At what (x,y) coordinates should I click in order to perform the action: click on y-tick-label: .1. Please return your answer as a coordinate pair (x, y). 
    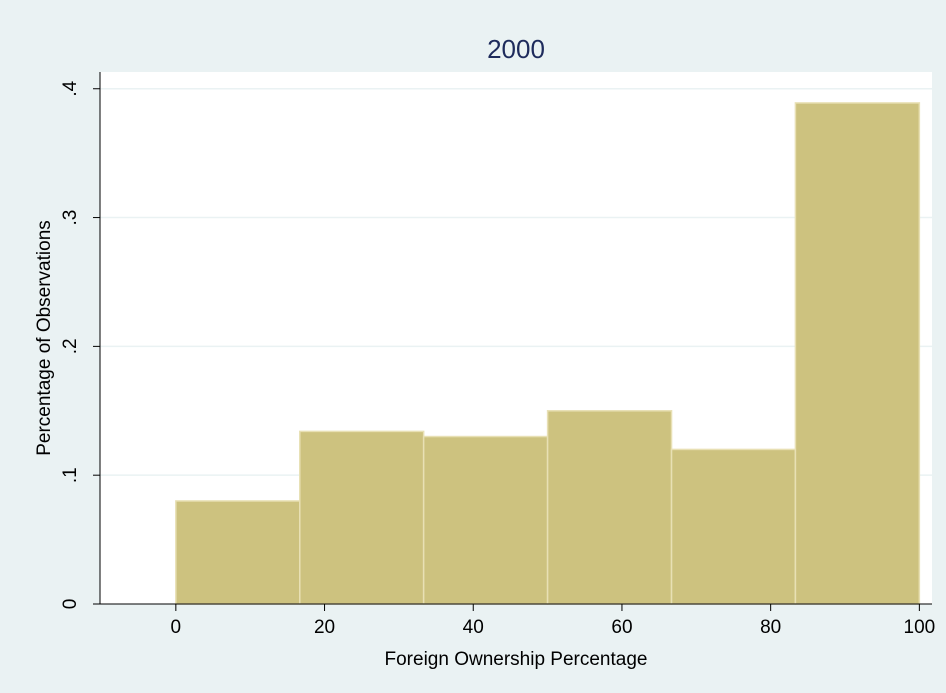
    Looking at the image, I should click on (70, 475).